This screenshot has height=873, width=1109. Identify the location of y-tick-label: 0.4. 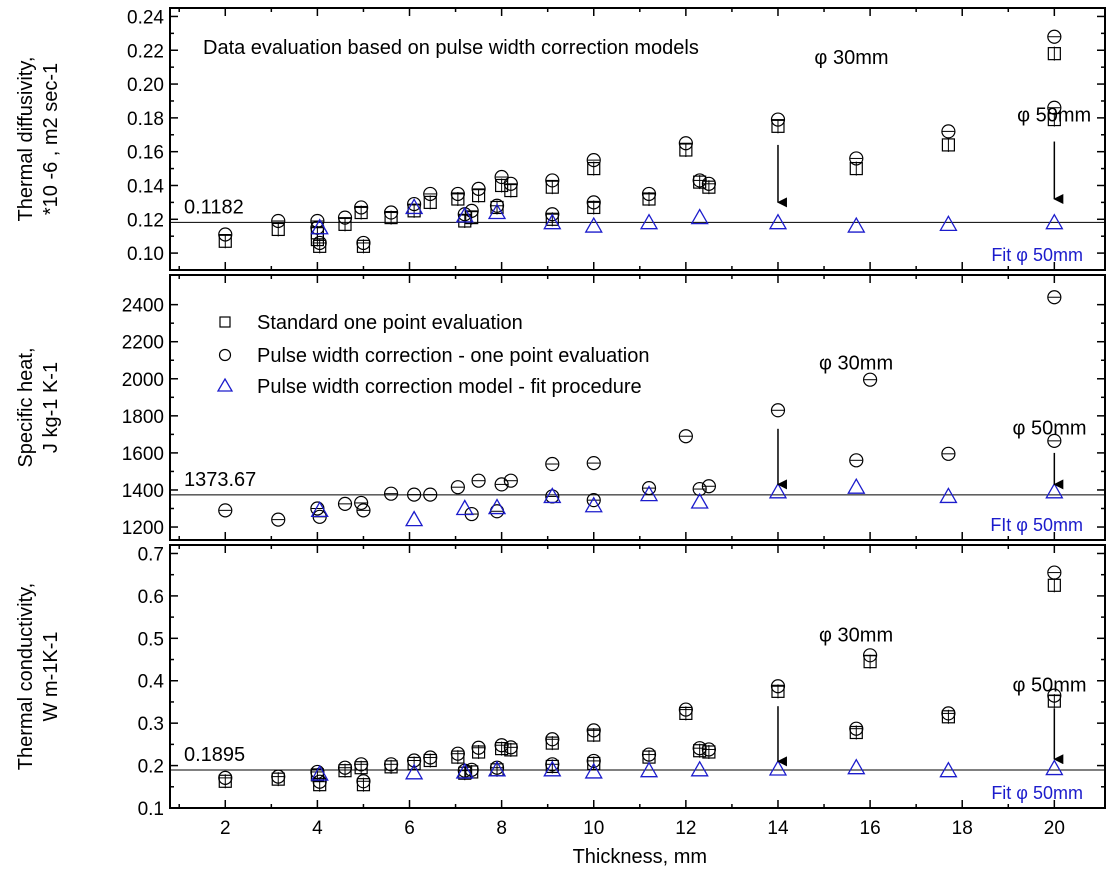
(151, 682).